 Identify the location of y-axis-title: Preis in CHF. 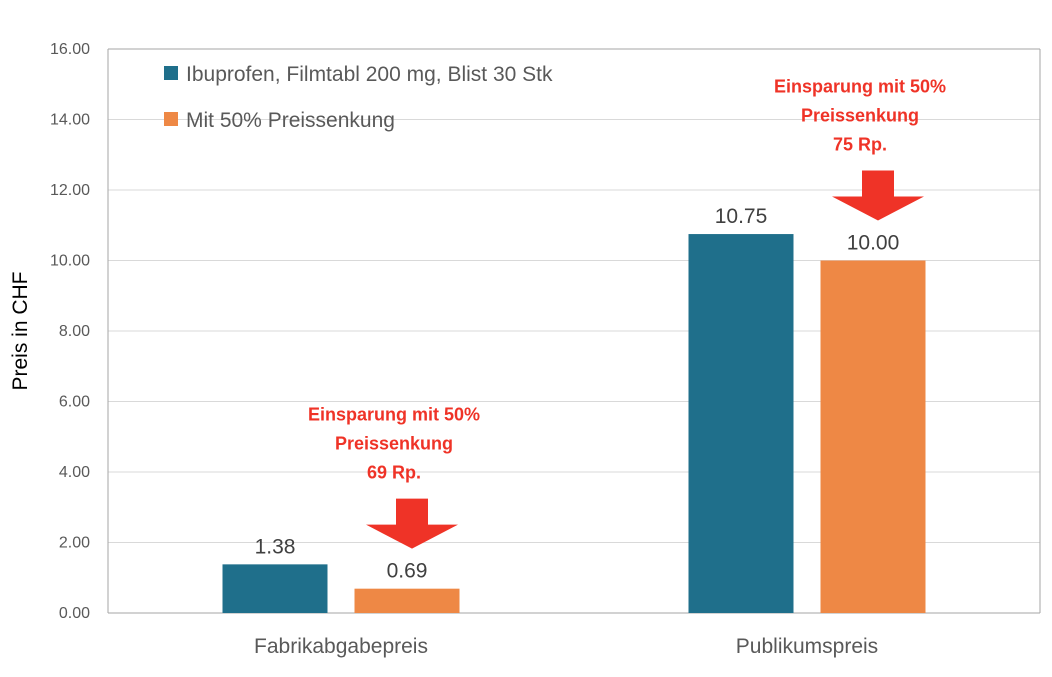
(20, 330).